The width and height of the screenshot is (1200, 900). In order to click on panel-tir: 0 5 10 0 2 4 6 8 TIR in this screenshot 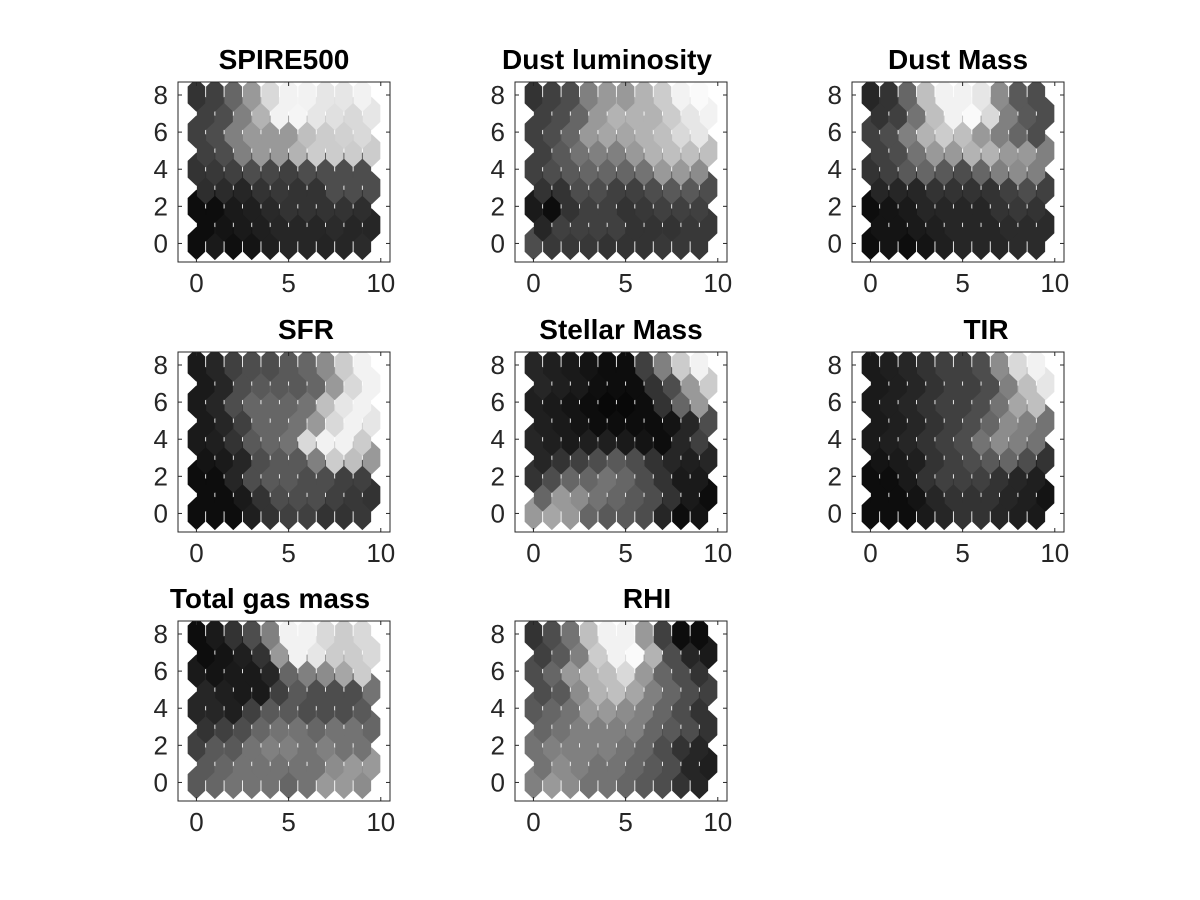, I will do `click(949, 441)`.